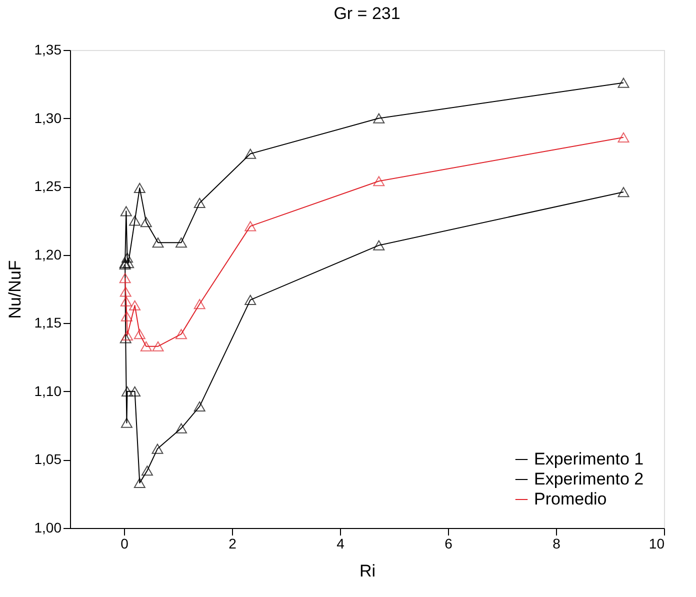  I want to click on legend-label: Experimento 2, so click(589, 479).